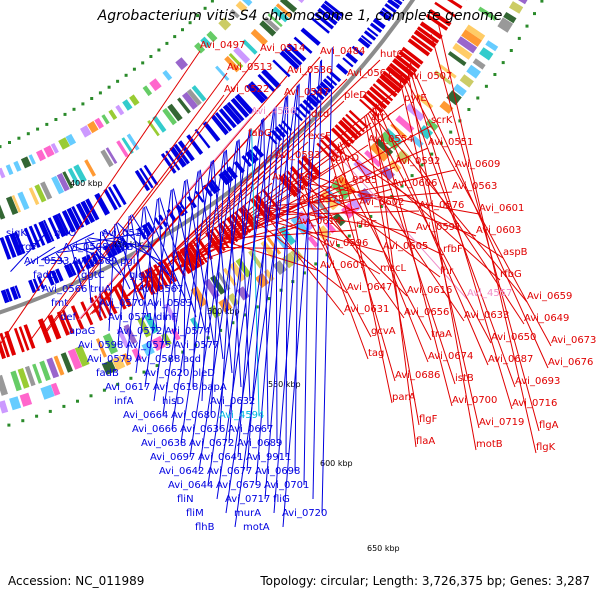 Image resolution: width=600 pixels, height=600 pixels. What do you see at coordinates (319, 136) in the screenshot?
I see `forward-gene-label: exsF` at bounding box center [319, 136].